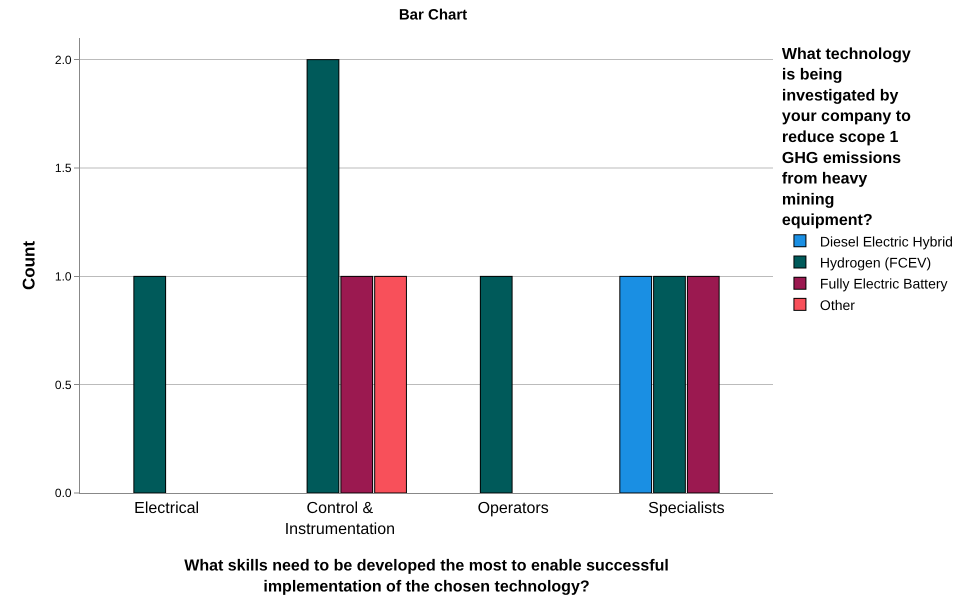  Describe the element at coordinates (28, 265) in the screenshot. I see `y-axis-title: Count` at that location.